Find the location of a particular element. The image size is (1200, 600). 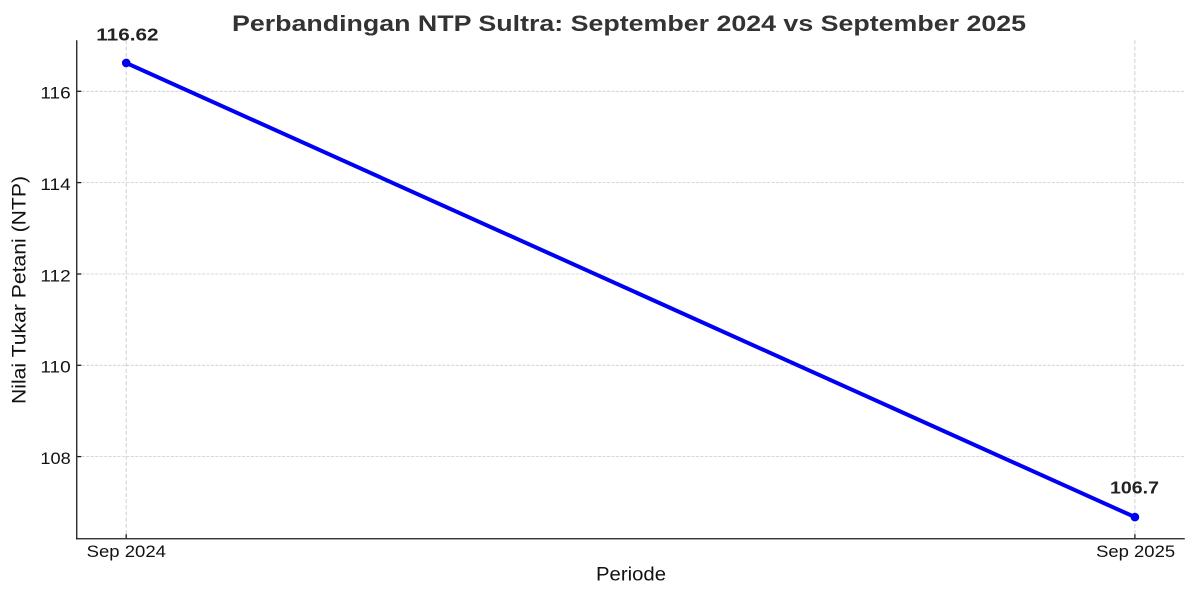

svg-text: Periode is located at coordinates (631, 575).